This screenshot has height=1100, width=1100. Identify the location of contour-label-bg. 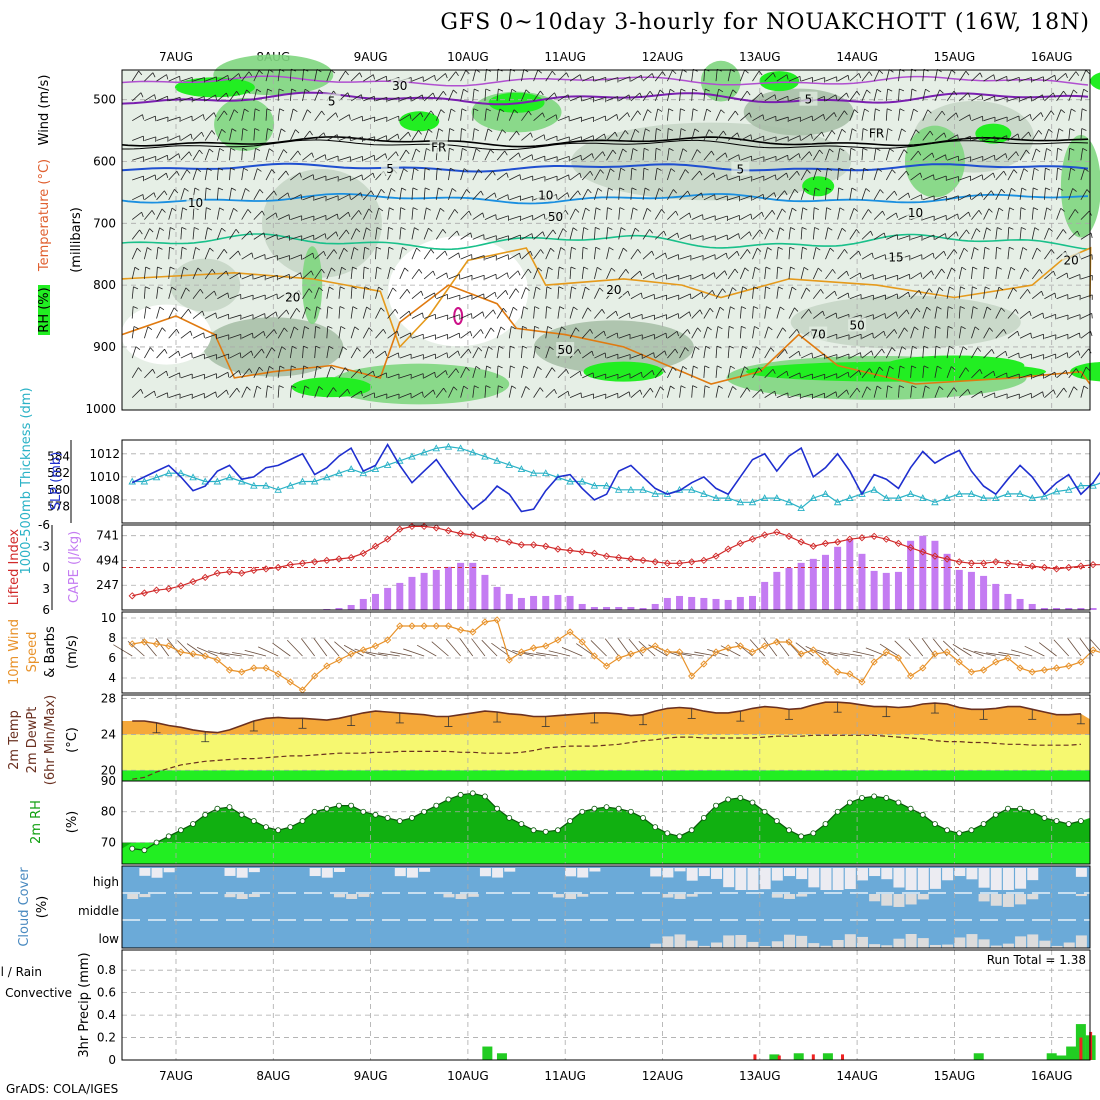
(613, 289).